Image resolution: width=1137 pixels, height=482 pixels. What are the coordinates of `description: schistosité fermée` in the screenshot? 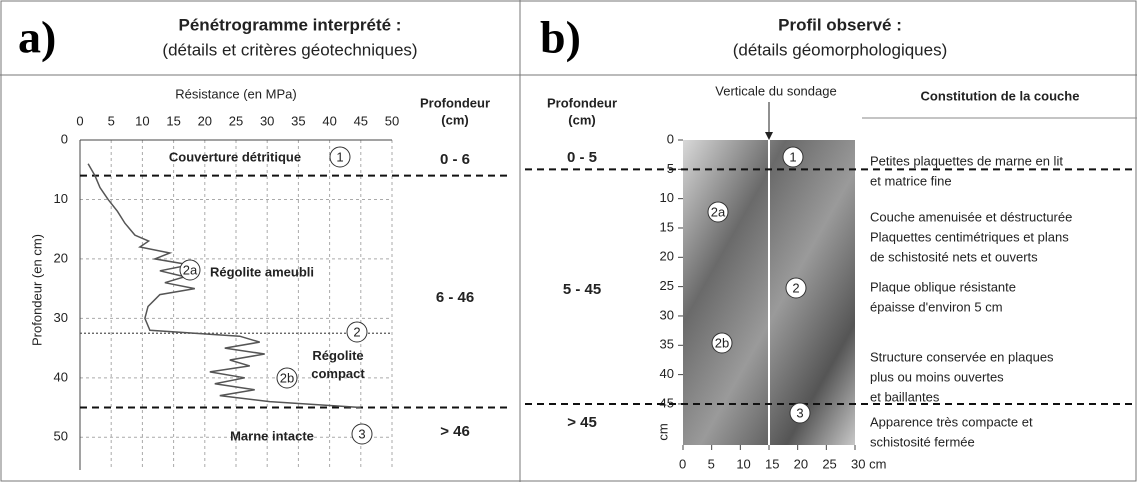 It's located at (922, 441).